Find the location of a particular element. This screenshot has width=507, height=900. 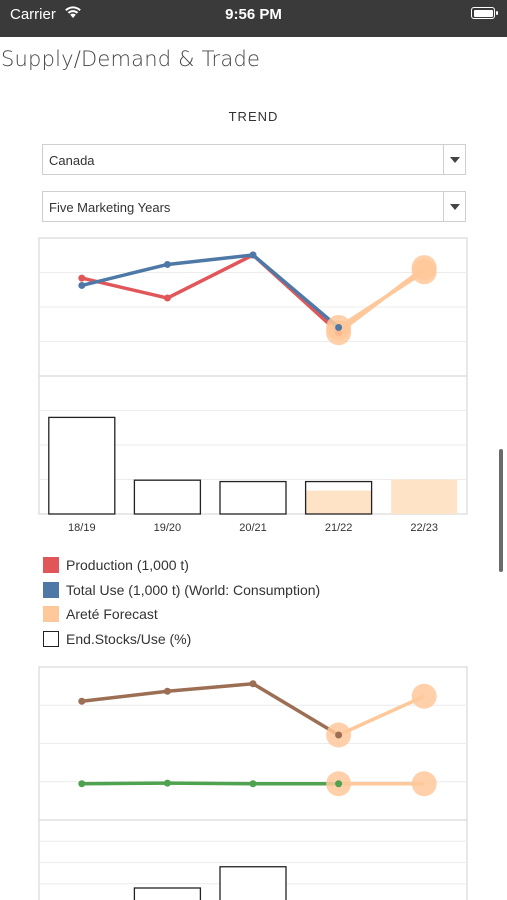

legend-label: End.Stocks/Use (%) is located at coordinates (129, 638).